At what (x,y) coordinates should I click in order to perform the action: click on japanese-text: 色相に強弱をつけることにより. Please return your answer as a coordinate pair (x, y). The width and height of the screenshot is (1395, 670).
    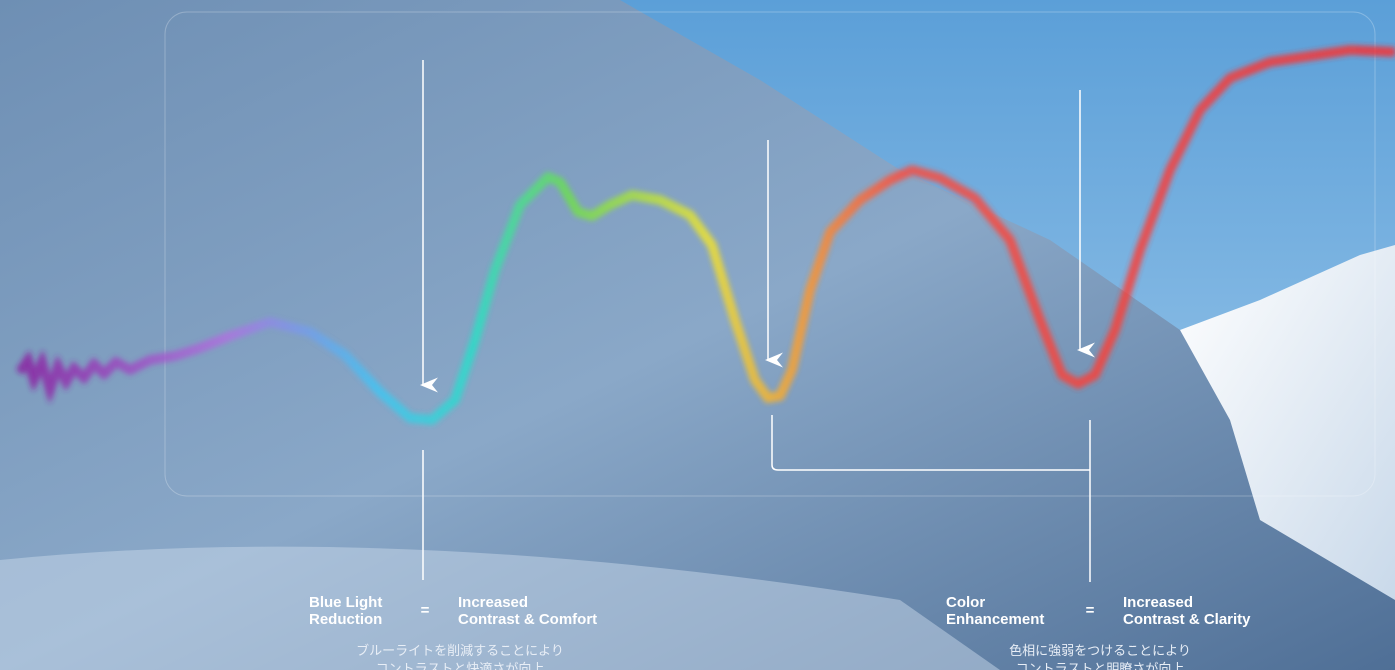
    Looking at the image, I should click on (1100, 651).